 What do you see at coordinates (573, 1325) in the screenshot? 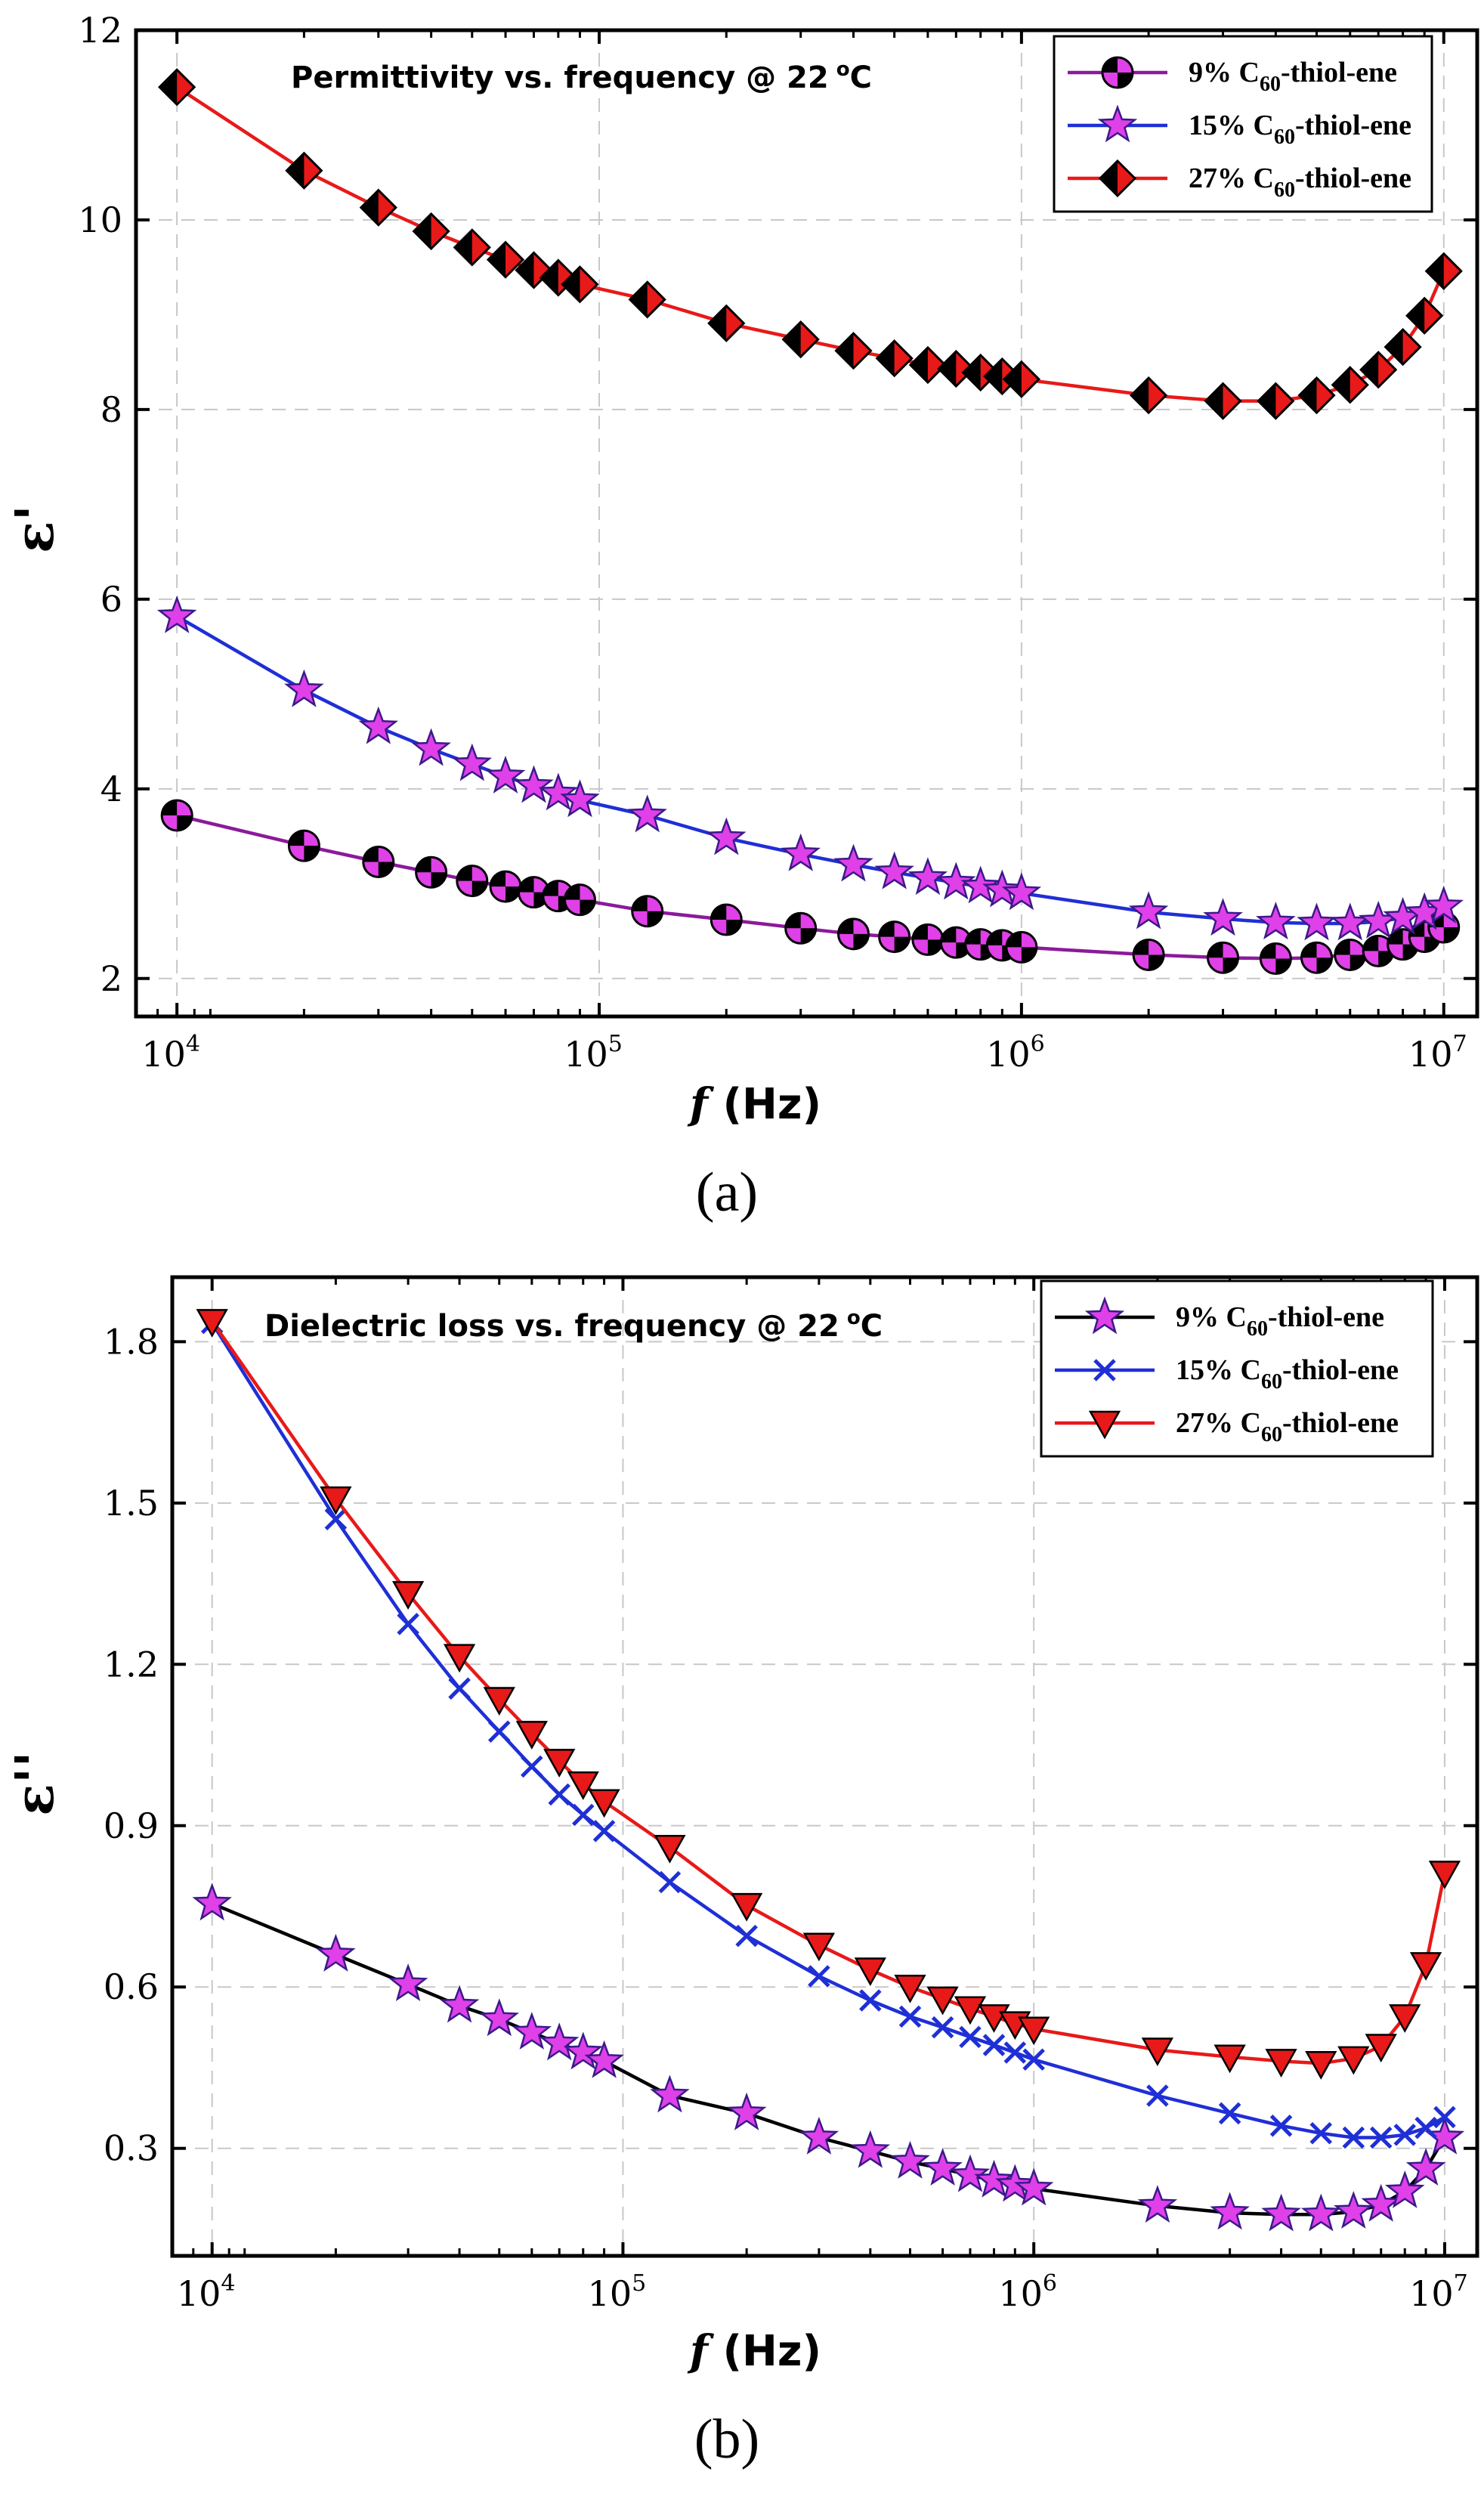
I see `panel-b-chart-title: Dielectric loss vs. frequency @ 22 oC` at bounding box center [573, 1325].